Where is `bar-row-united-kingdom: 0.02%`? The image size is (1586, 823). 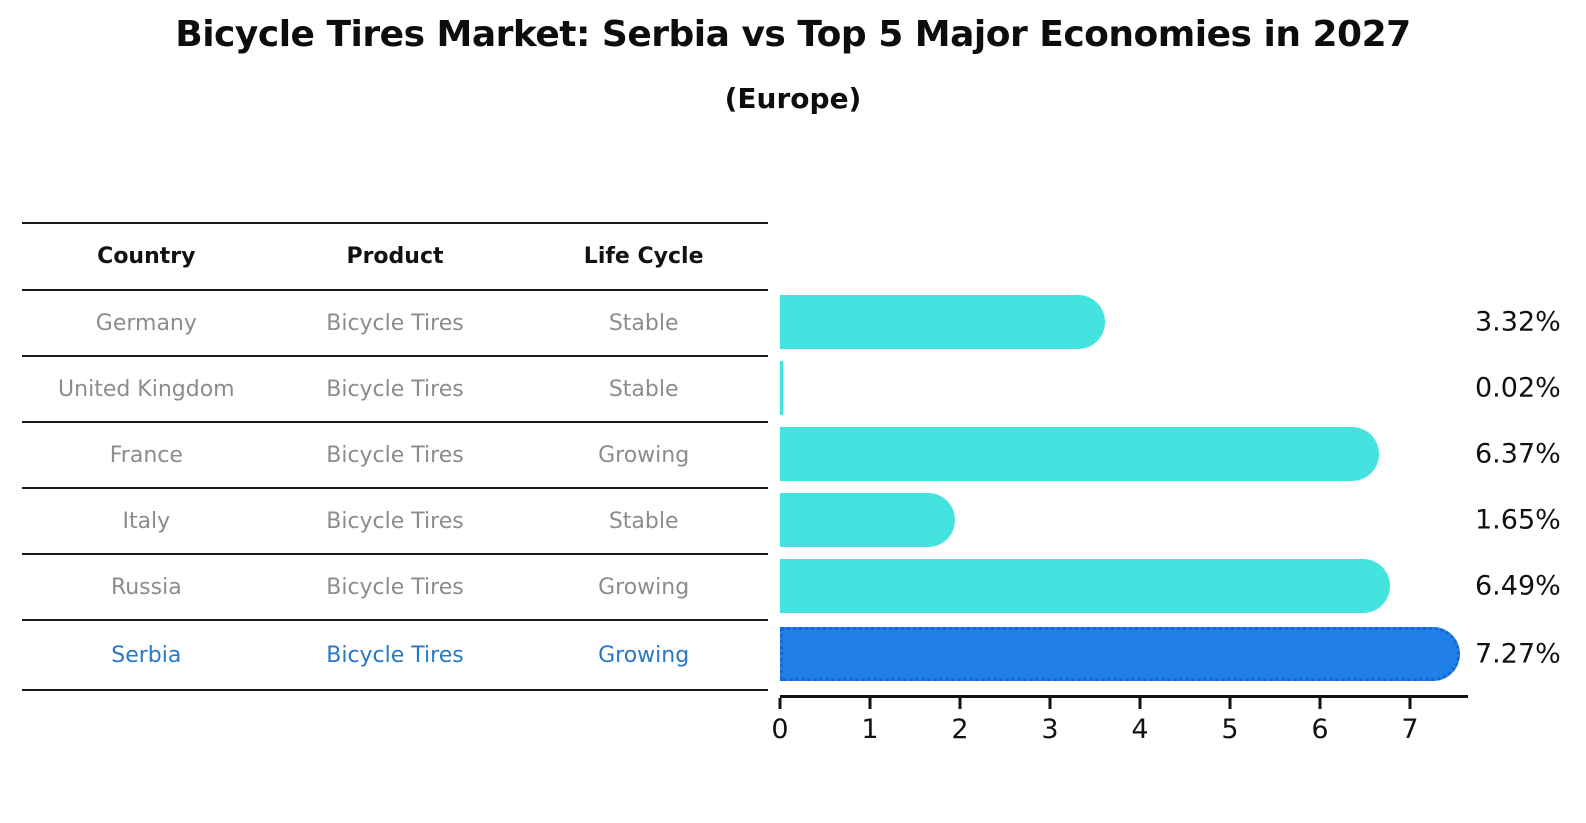
bar-row-united-kingdom: 0.02% is located at coordinates (1180, 388).